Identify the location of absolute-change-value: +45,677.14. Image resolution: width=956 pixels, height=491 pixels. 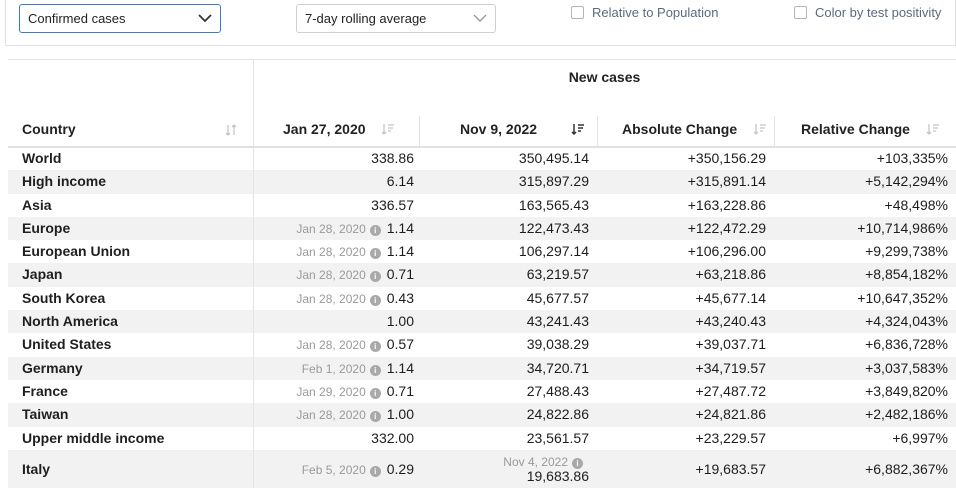
(730, 297).